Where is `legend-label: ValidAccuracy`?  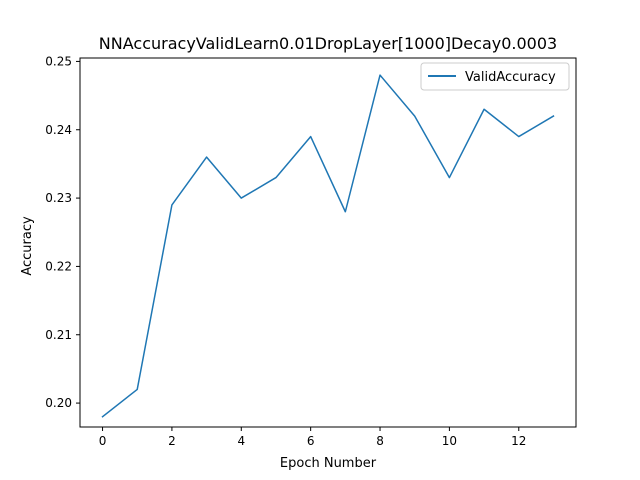 legend-label: ValidAccuracy is located at coordinates (510, 77).